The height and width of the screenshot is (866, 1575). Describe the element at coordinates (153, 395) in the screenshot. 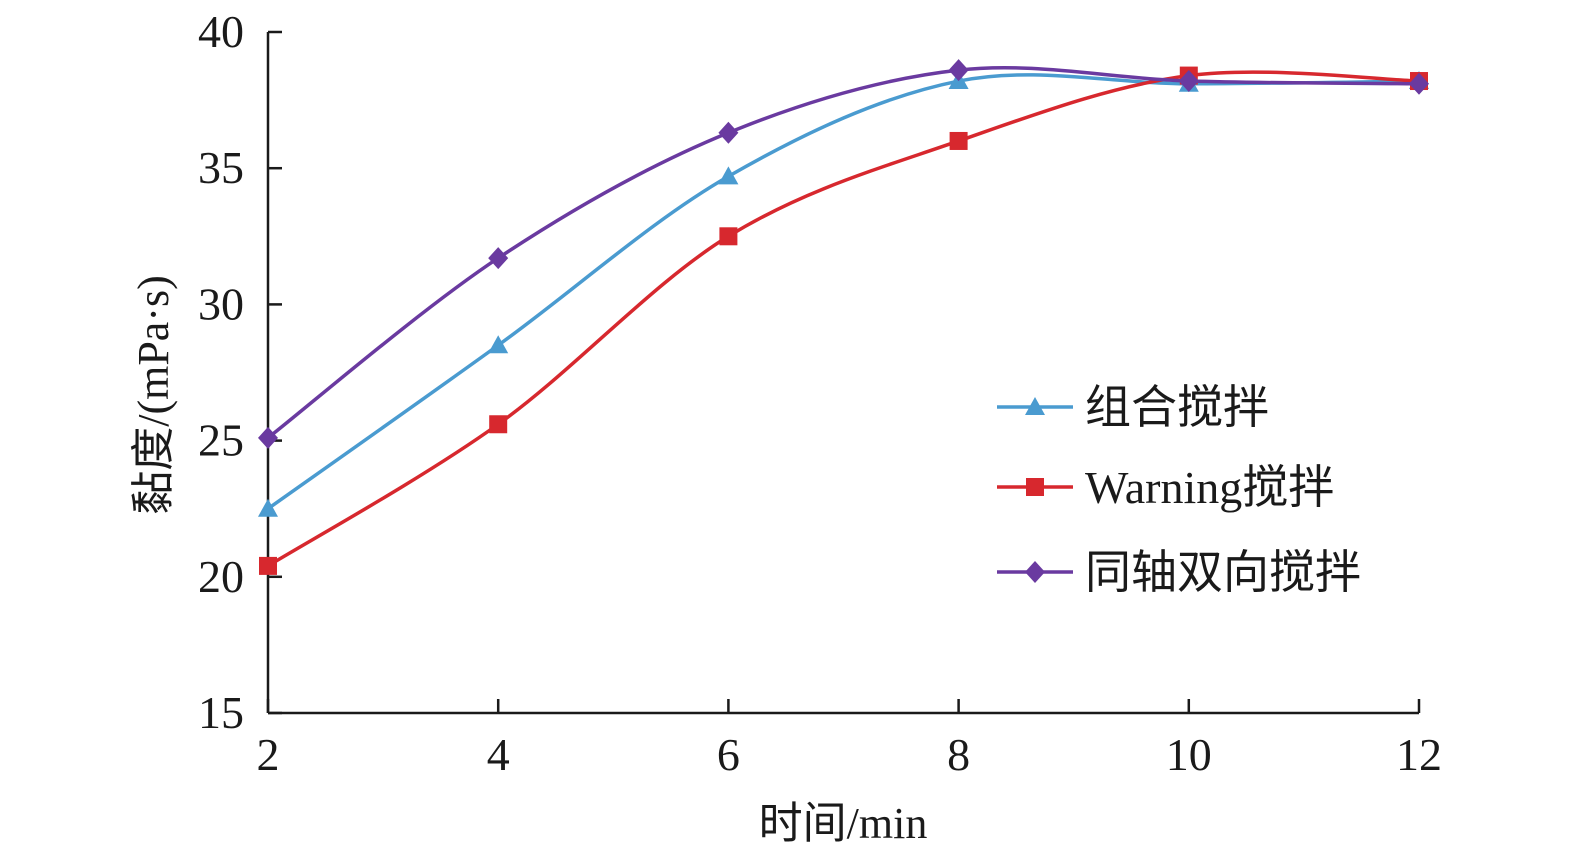

I see `y-axis-title: 黏度/(mPa·s)` at that location.